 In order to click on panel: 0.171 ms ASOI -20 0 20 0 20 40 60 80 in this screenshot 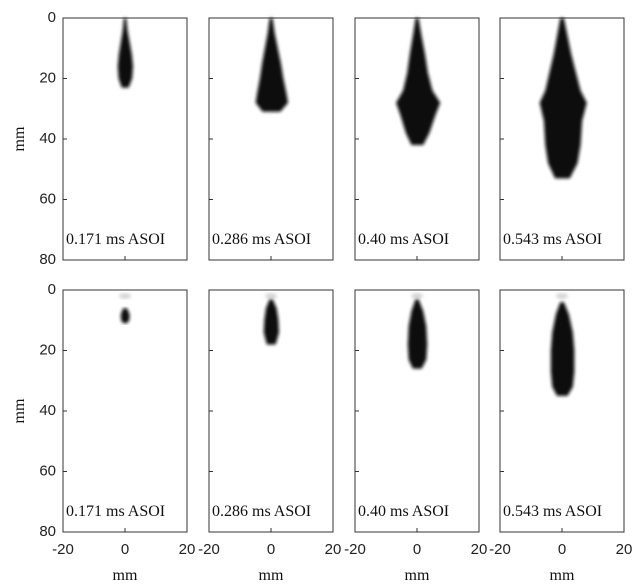, I will do `click(117, 419)`.